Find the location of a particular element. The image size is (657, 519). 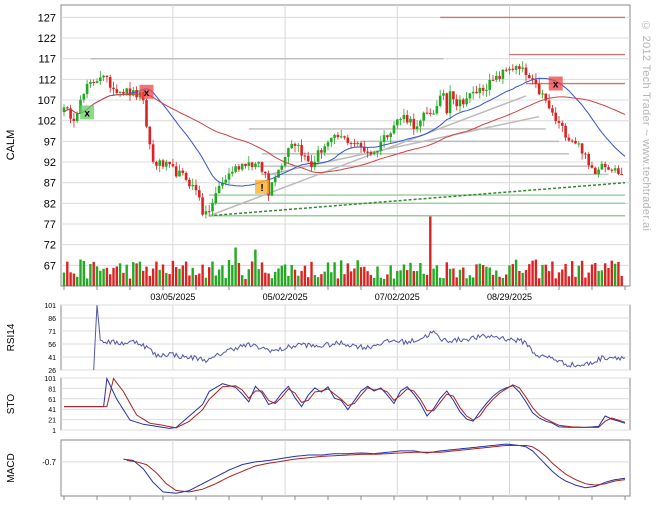

price-tick-label: 122 is located at coordinates (47, 39).